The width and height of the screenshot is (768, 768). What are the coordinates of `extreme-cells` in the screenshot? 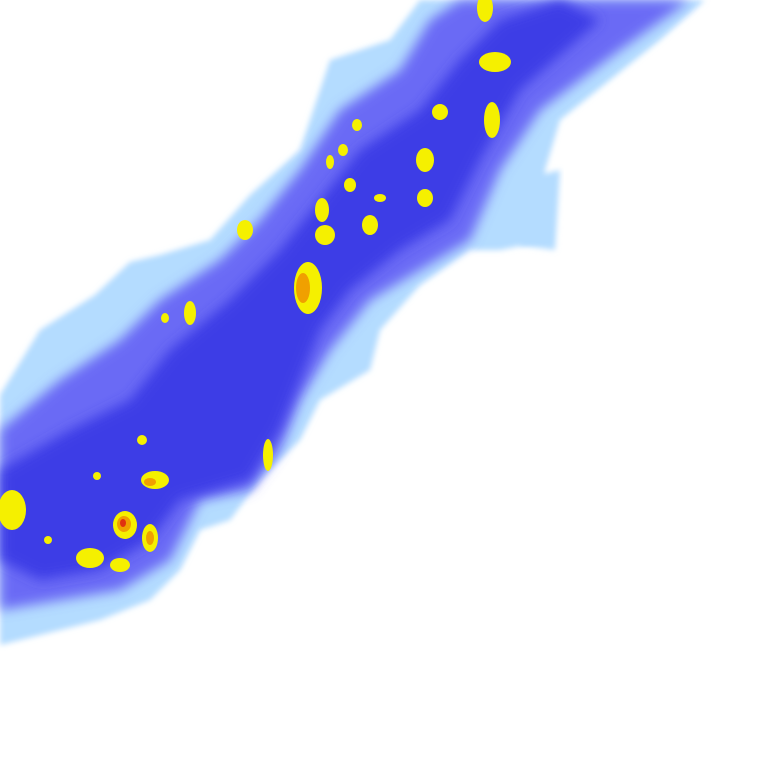 It's located at (123, 523).